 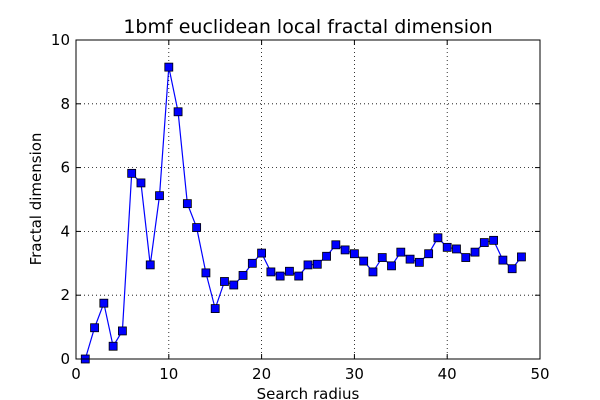 I want to click on x-tick-label: 10, so click(x=168, y=374).